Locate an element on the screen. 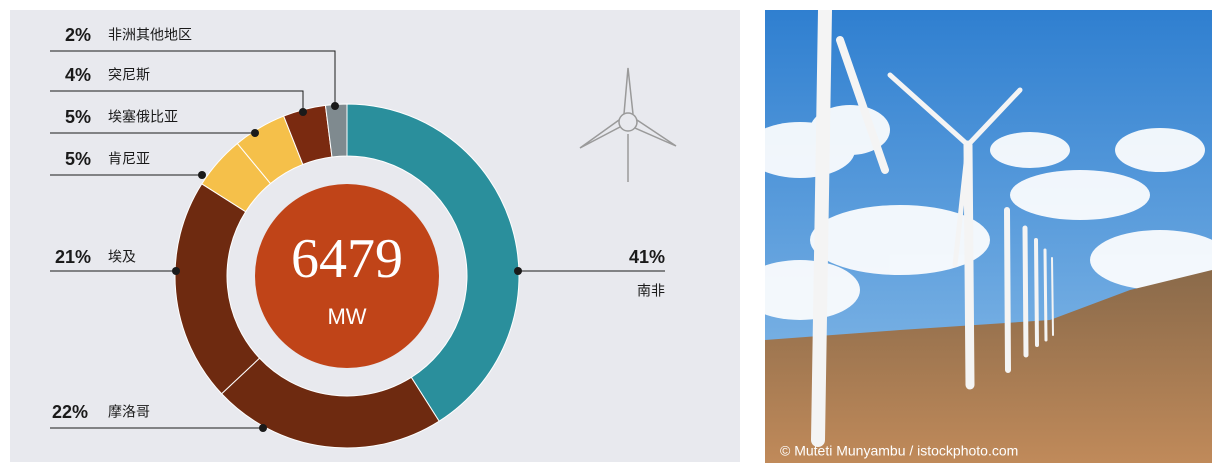  center-value: 6479 is located at coordinates (347, 259).